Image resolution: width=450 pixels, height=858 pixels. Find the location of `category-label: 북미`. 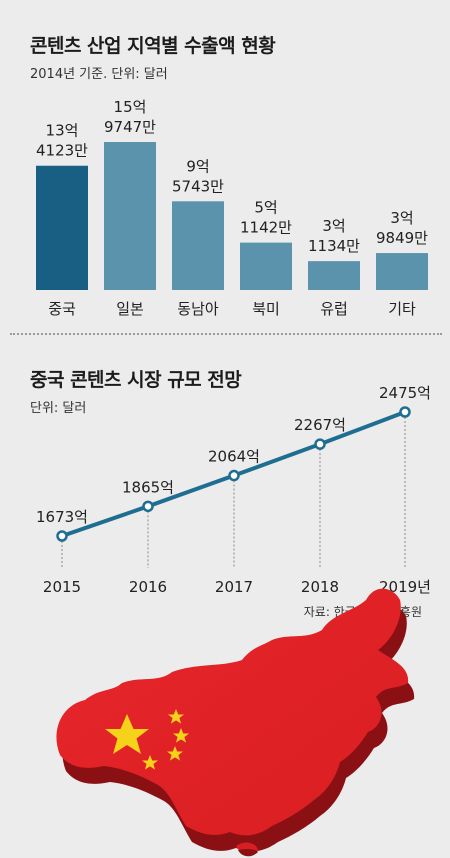

category-label: 북미 is located at coordinates (266, 309).